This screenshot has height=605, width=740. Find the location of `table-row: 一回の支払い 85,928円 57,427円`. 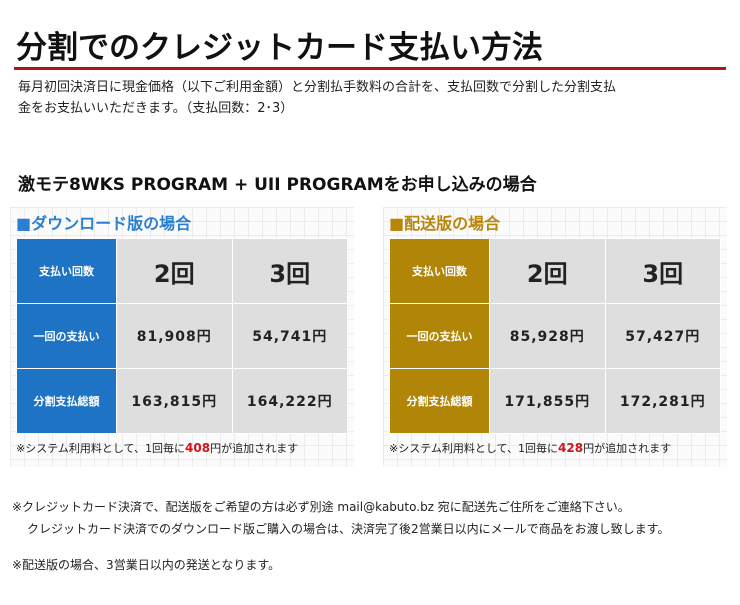

table-row: 一回の支払い 85,928円 57,427円 is located at coordinates (555, 336).